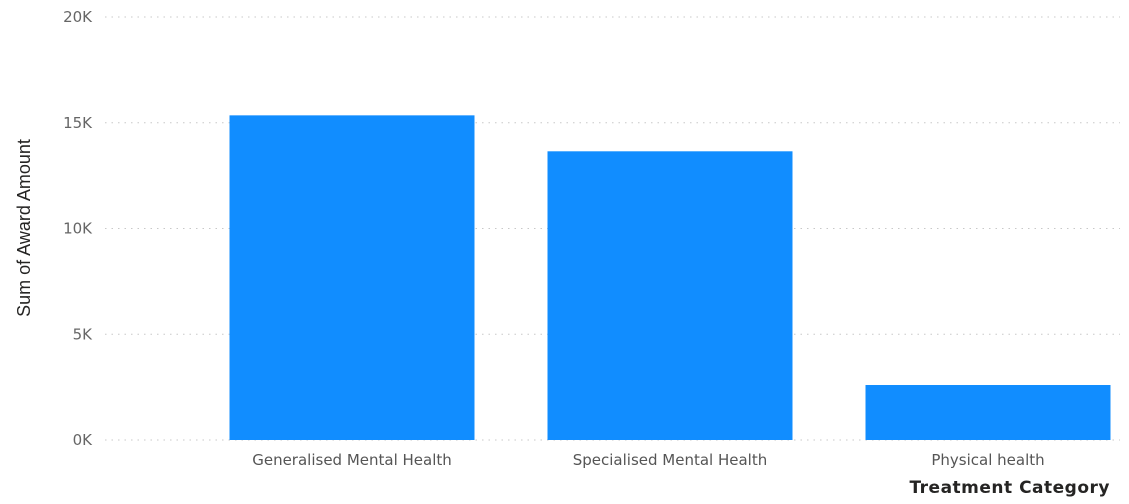  What do you see at coordinates (24, 228) in the screenshot?
I see `y-axis-title: Sum of Award Amount` at bounding box center [24, 228].